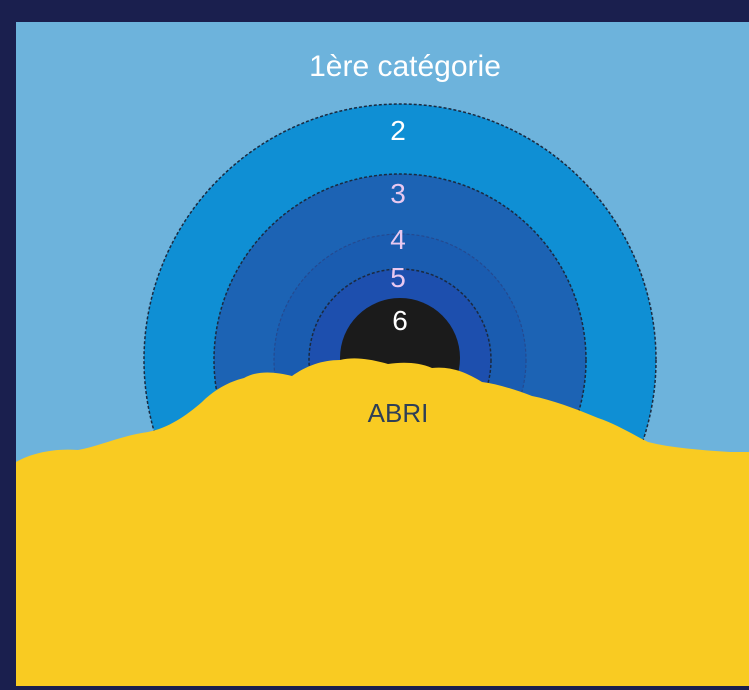  What do you see at coordinates (400, 320) in the screenshot?
I see `zone-6-label: 6` at bounding box center [400, 320].